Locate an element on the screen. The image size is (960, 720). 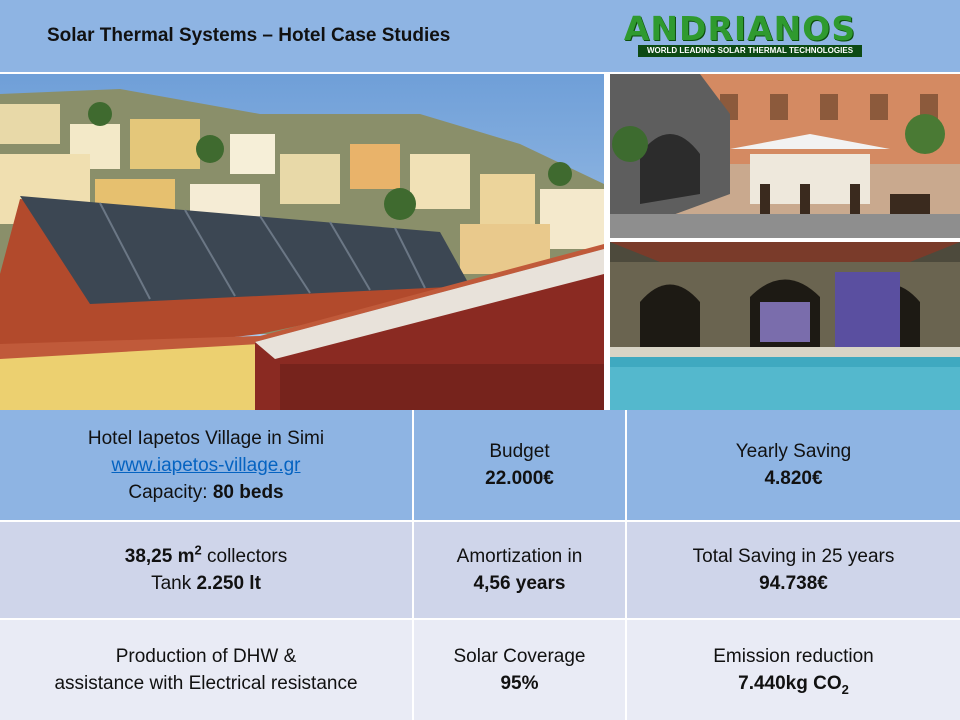
cell-line: assistance with Electrical resistance is located at coordinates (205, 683).